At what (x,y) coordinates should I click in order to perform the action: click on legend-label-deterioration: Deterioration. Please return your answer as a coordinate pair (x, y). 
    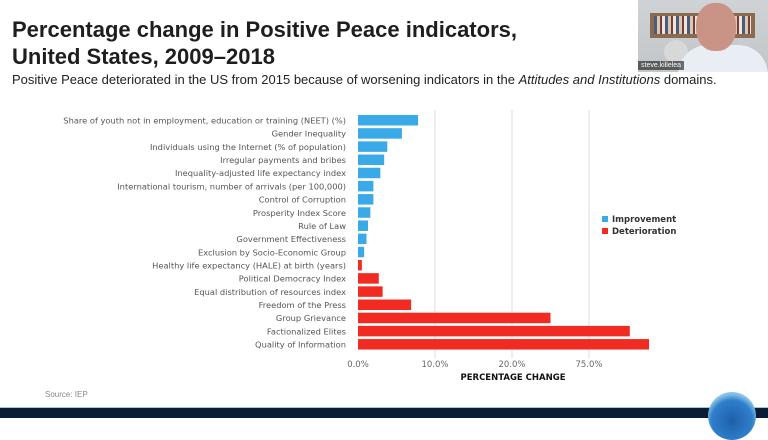
    Looking at the image, I should click on (644, 232).